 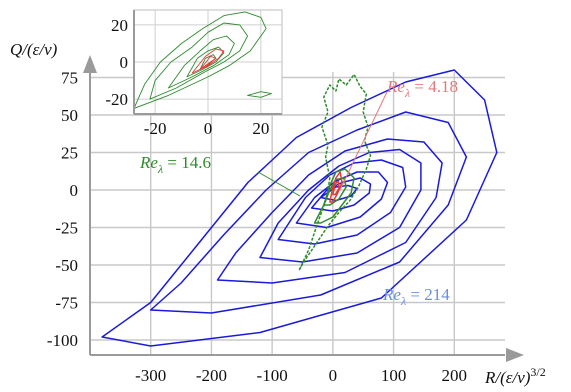 I want to click on y-tick-label-3: 0, so click(x=74, y=190).